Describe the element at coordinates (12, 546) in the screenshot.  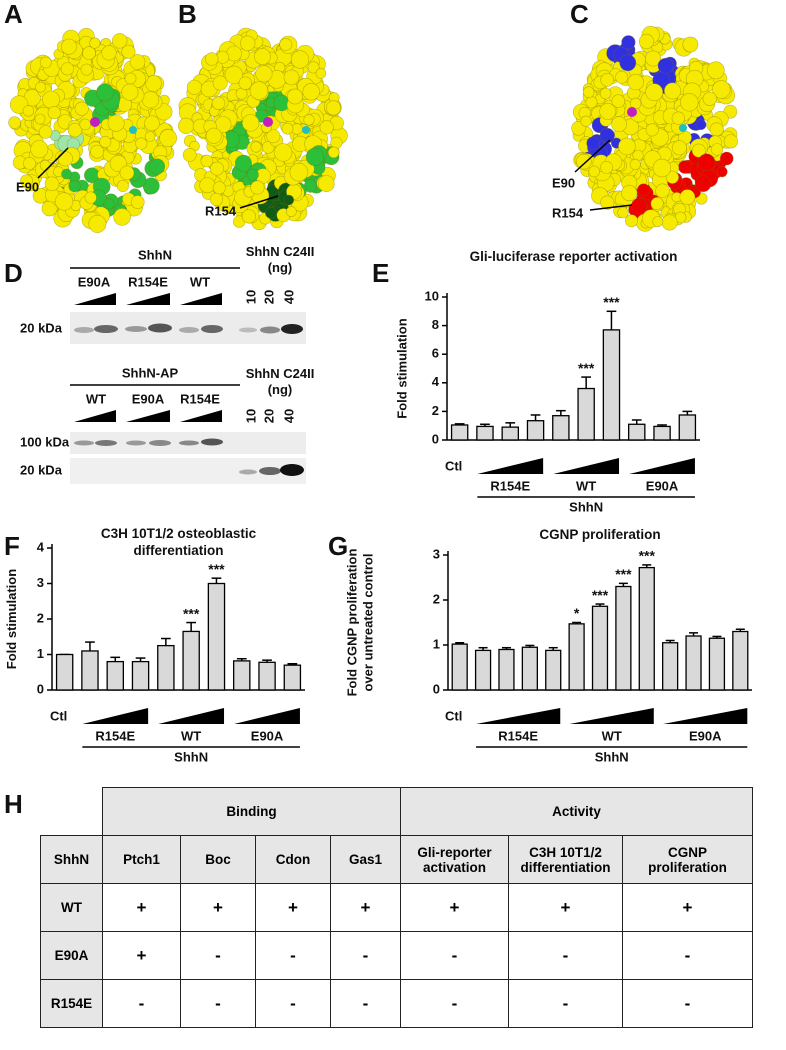
I see `panel-label: F` at that location.